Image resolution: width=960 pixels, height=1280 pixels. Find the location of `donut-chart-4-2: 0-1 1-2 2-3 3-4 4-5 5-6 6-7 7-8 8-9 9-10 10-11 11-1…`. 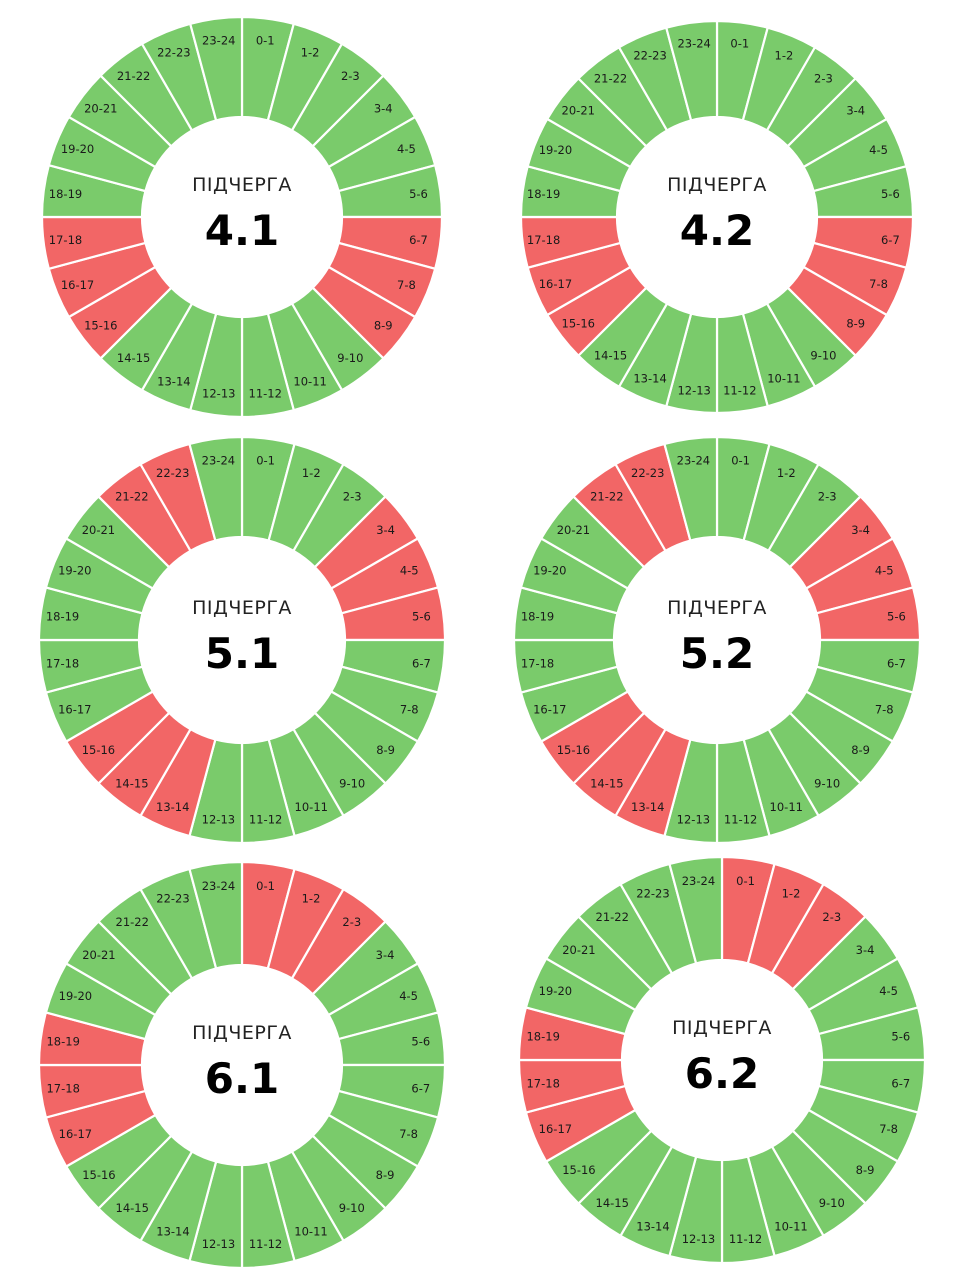

donut-chart-4-2: 0-1 1-2 2-3 3-4 4-5 5-6 6-7 7-8 8-9 9-10 10-11 11-1… is located at coordinates (717, 217).